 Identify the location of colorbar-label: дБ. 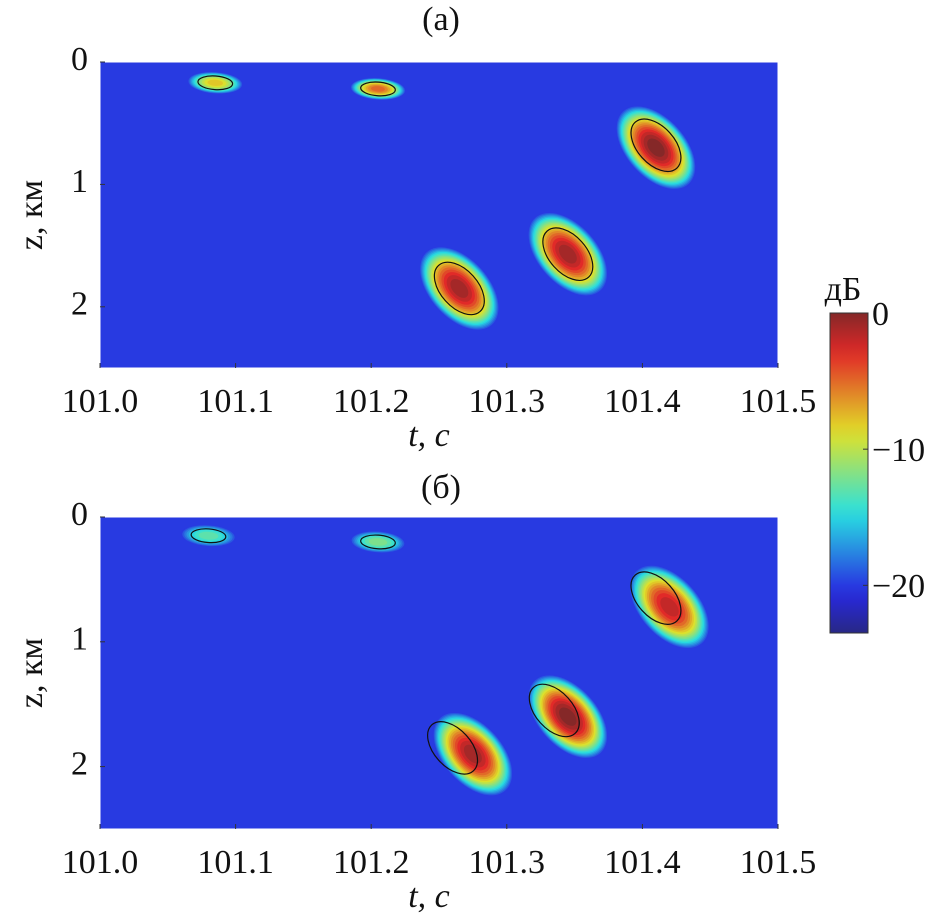
(843, 289).